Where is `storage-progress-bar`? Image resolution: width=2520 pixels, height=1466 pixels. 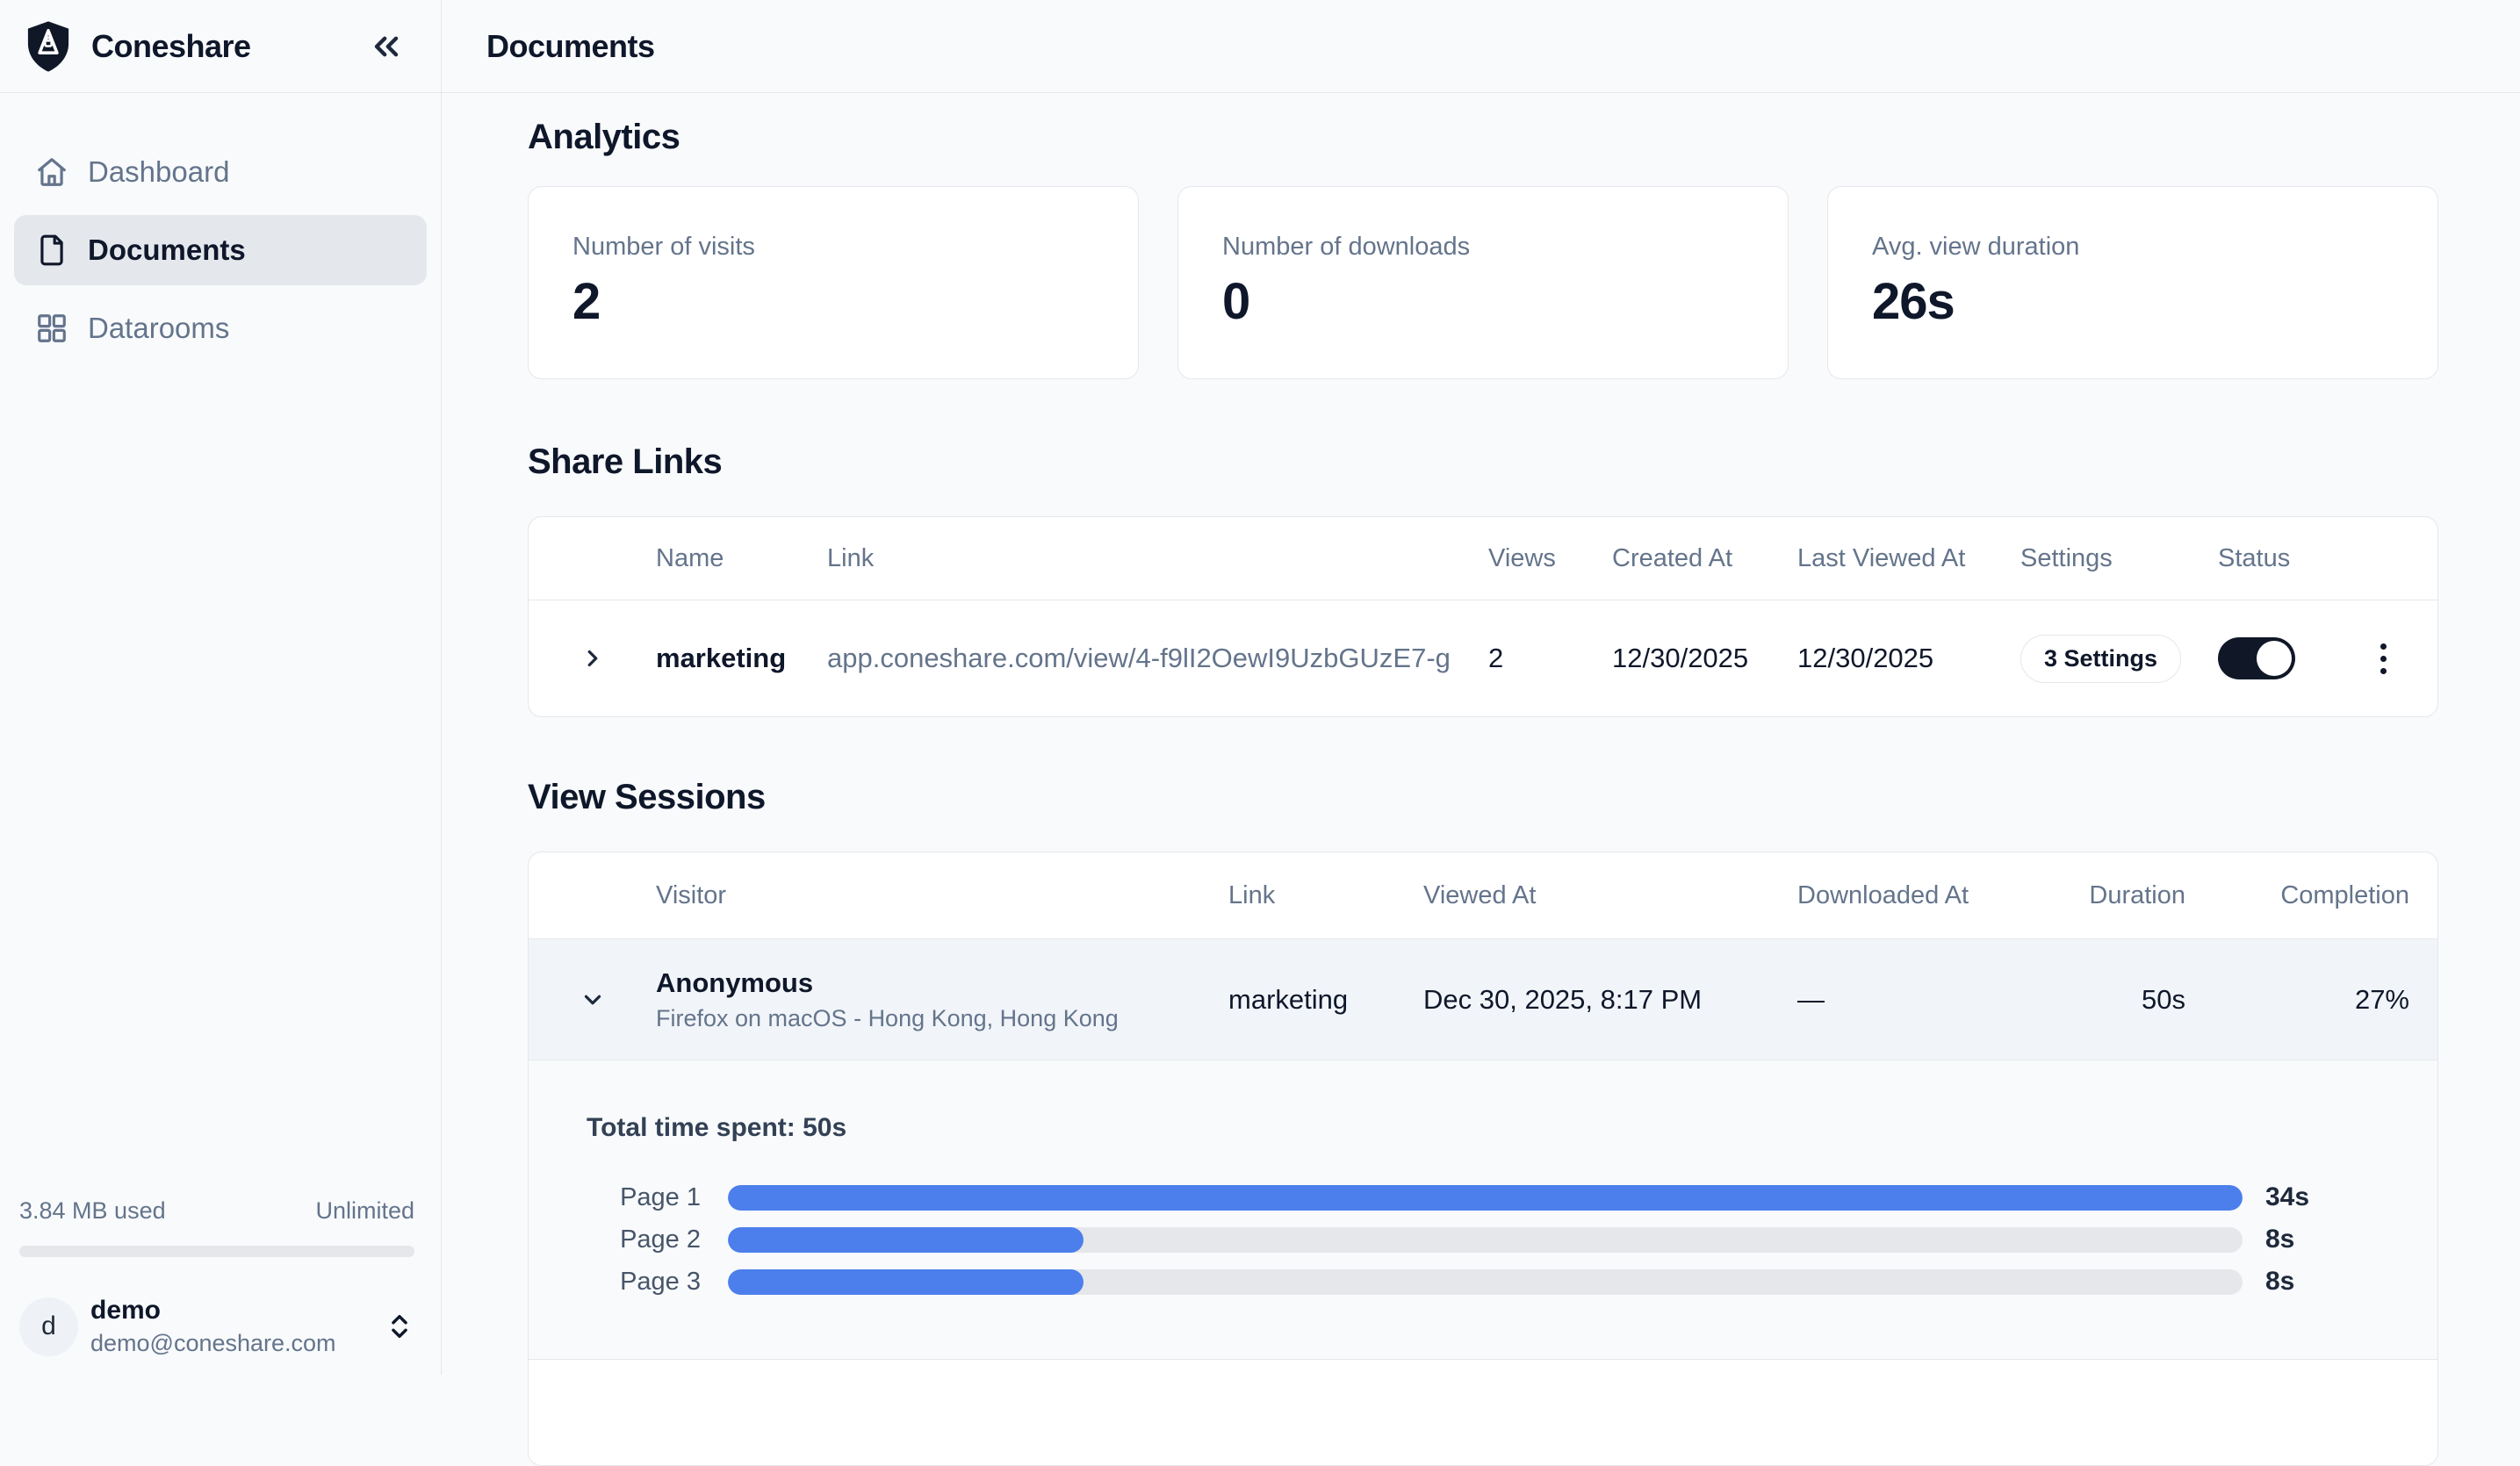 storage-progress-bar is located at coordinates (216, 1251).